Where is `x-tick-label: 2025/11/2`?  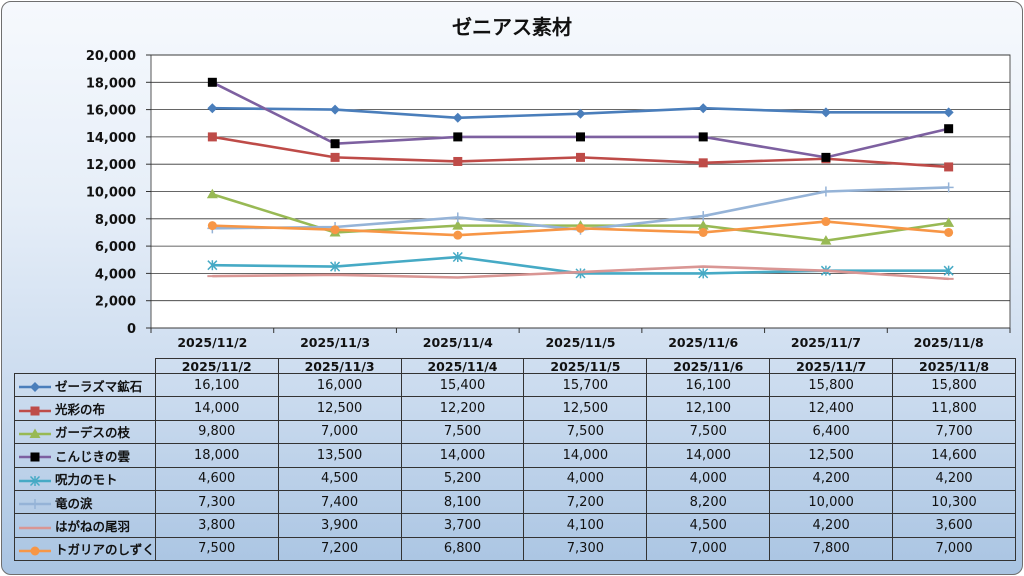 x-tick-label: 2025/11/2 is located at coordinates (212, 342).